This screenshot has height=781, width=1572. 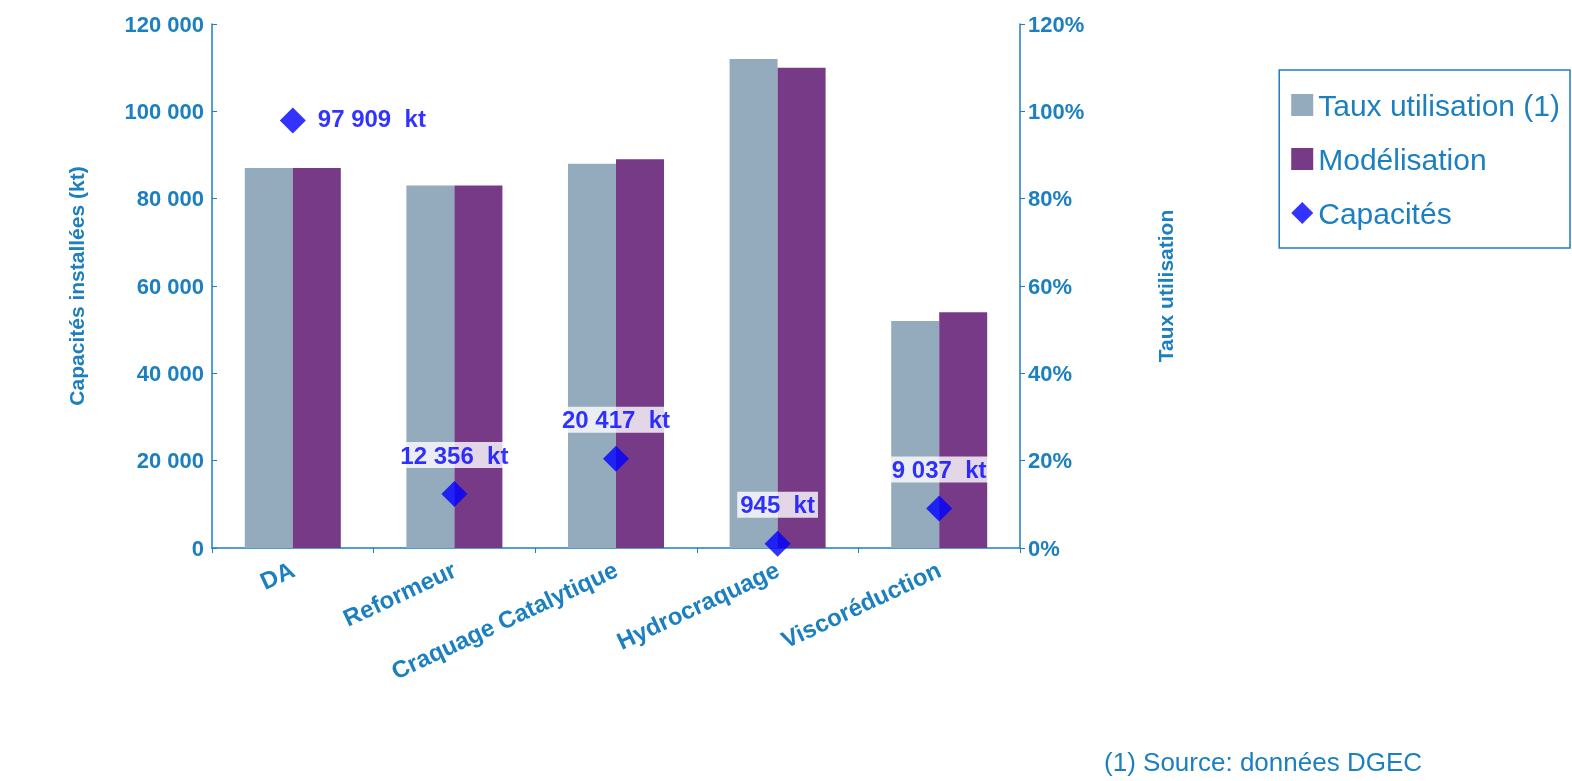 What do you see at coordinates (616, 420) in the screenshot?
I see `data-label: 20 417 kt` at bounding box center [616, 420].